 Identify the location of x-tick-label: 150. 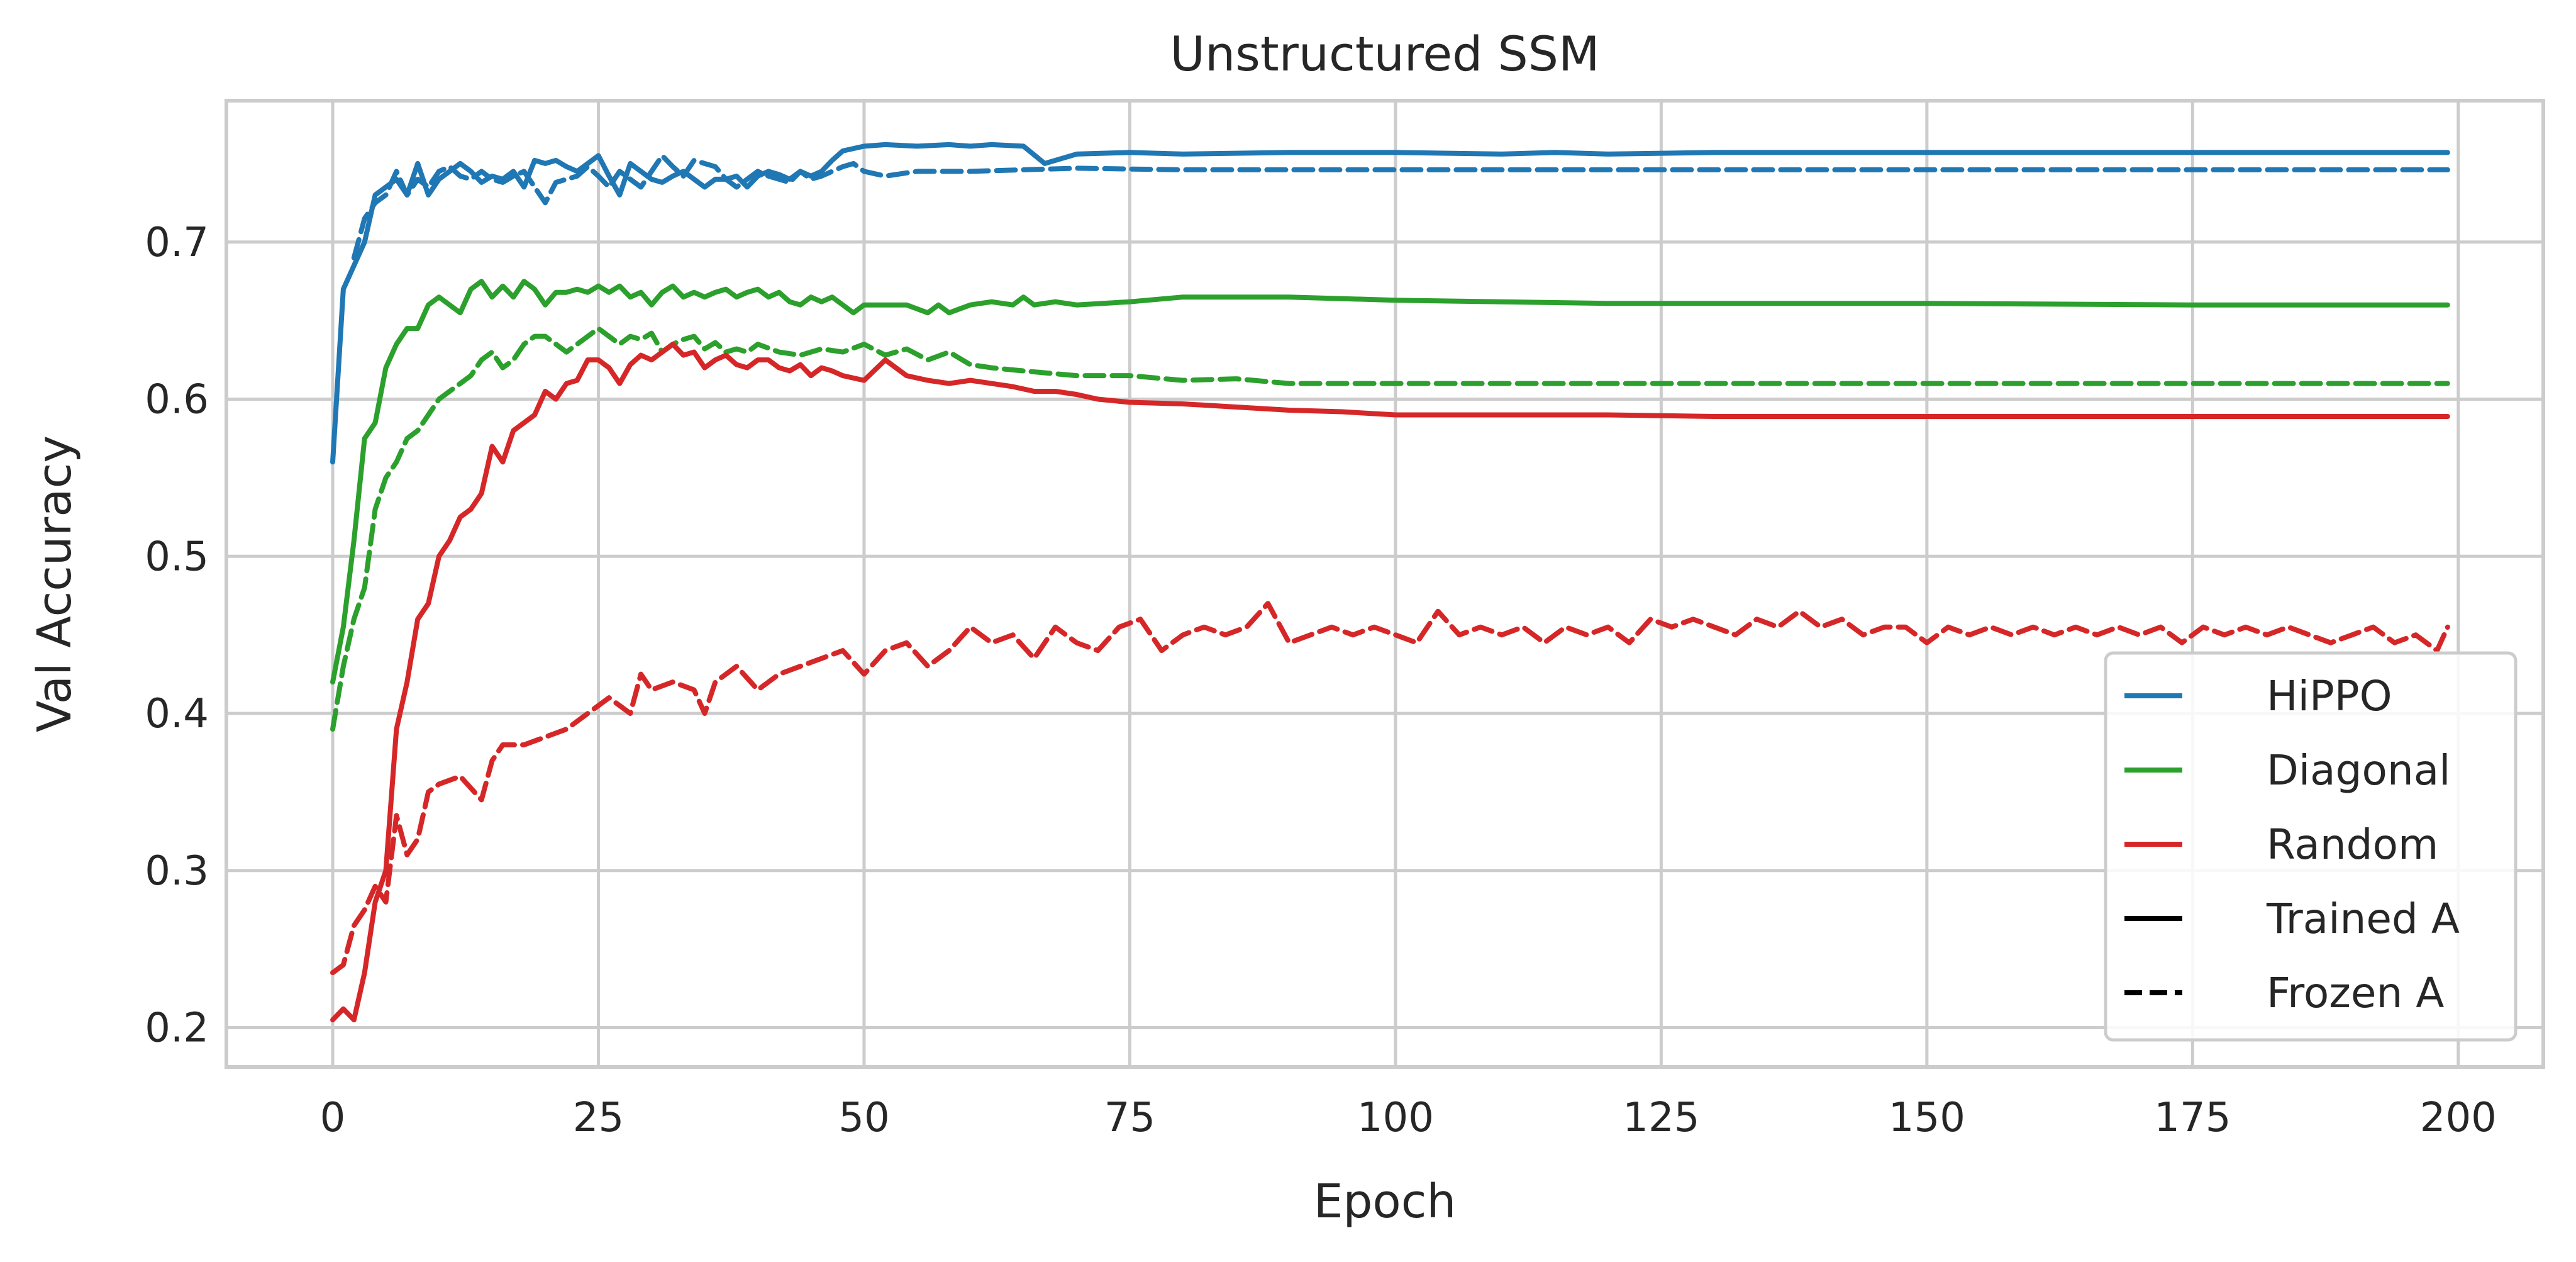
(1927, 1118).